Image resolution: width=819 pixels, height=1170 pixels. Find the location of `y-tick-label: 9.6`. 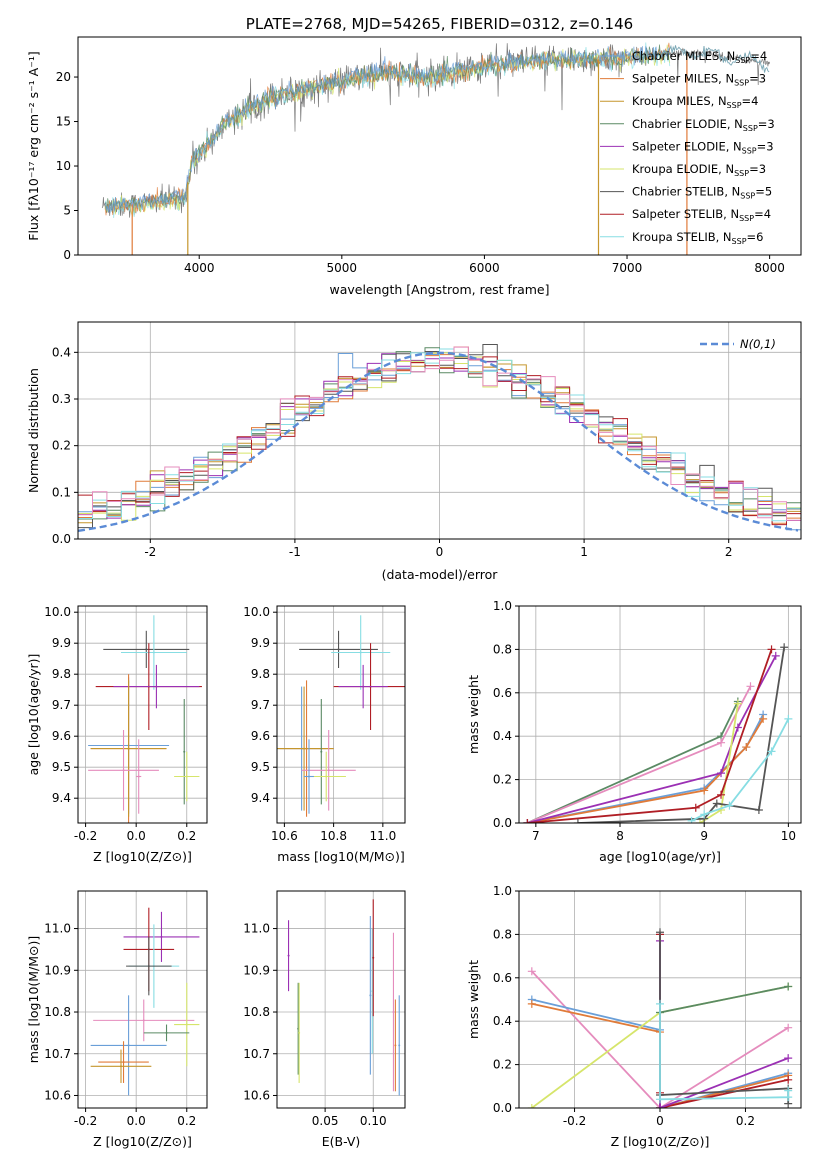

y-tick-label: 9.6 is located at coordinates (61, 736).